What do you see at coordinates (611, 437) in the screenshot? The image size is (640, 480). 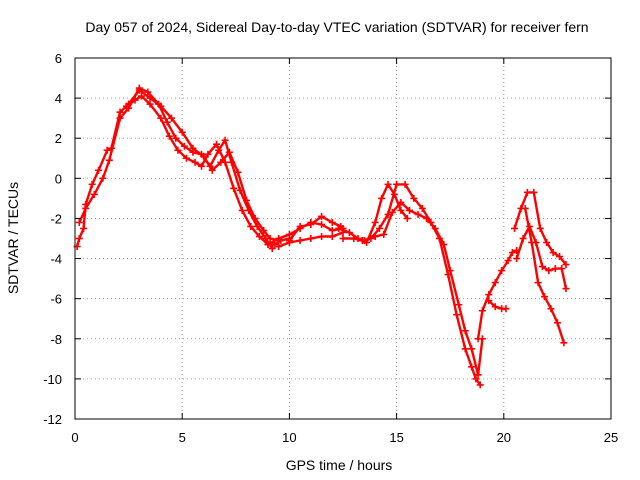 I see `x-tick-label: 25` at bounding box center [611, 437].